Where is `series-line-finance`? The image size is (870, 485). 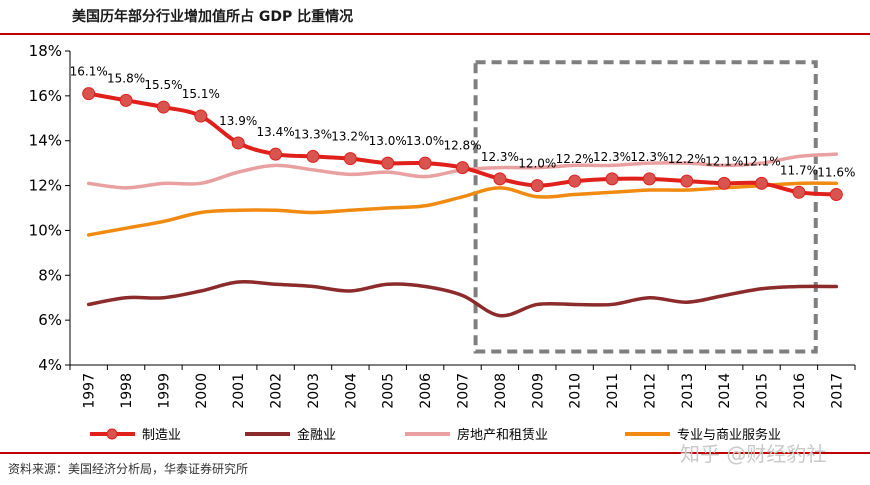 series-line-finance is located at coordinates (462, 299).